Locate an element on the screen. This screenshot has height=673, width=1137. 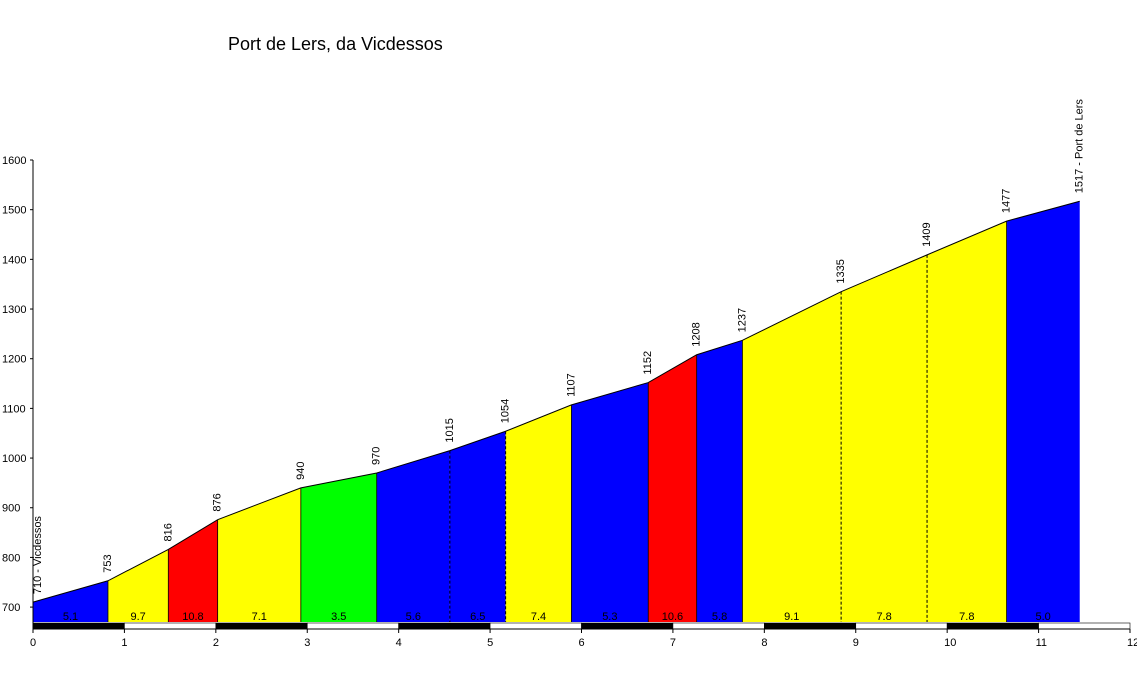
x-tick-label: 12 is located at coordinates (1132, 643).